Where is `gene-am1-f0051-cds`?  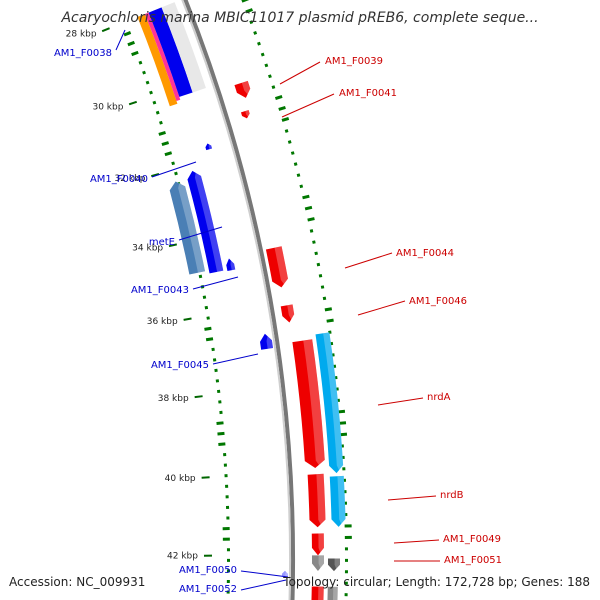
gene-am1-f0051-cds is located at coordinates (334, 565).